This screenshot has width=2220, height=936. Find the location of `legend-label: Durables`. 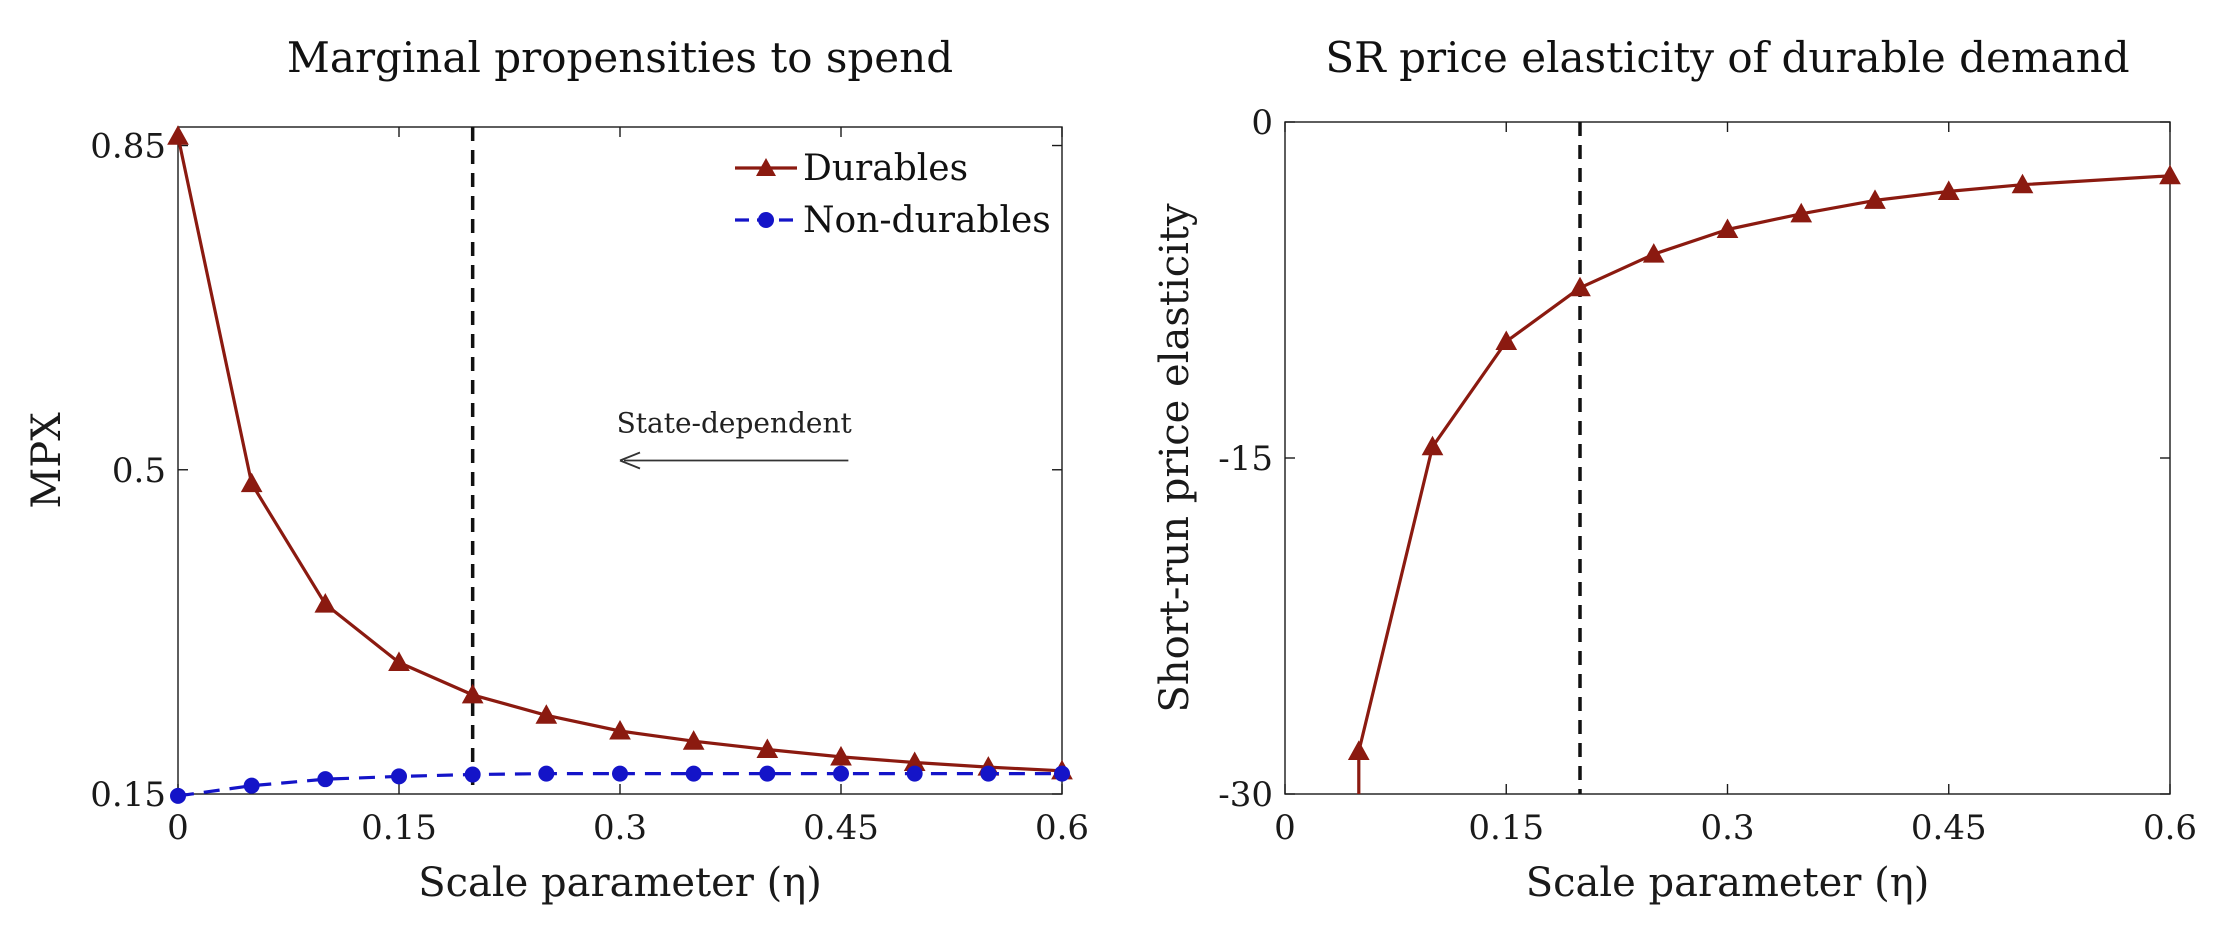

legend-label: Durables is located at coordinates (885, 168).